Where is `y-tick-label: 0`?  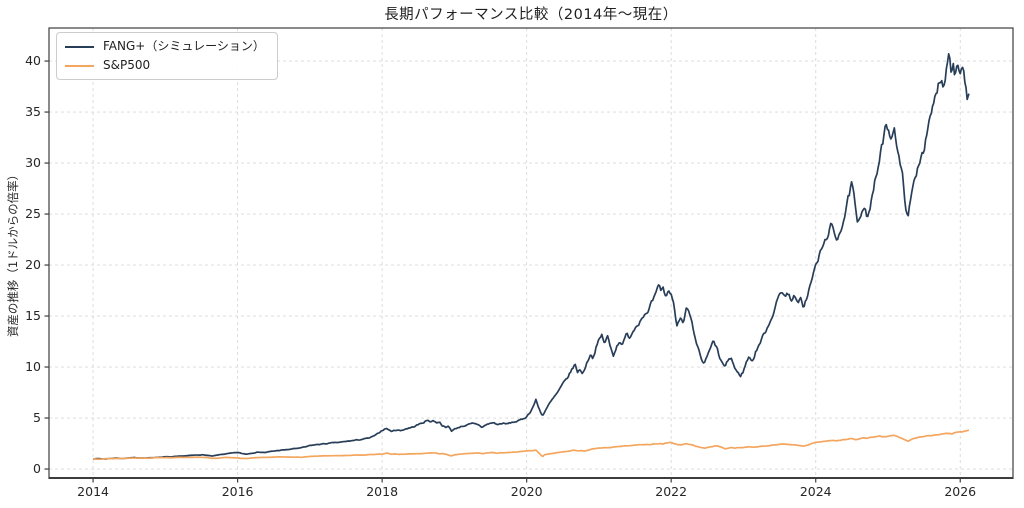
y-tick-label: 0 is located at coordinates (37, 468).